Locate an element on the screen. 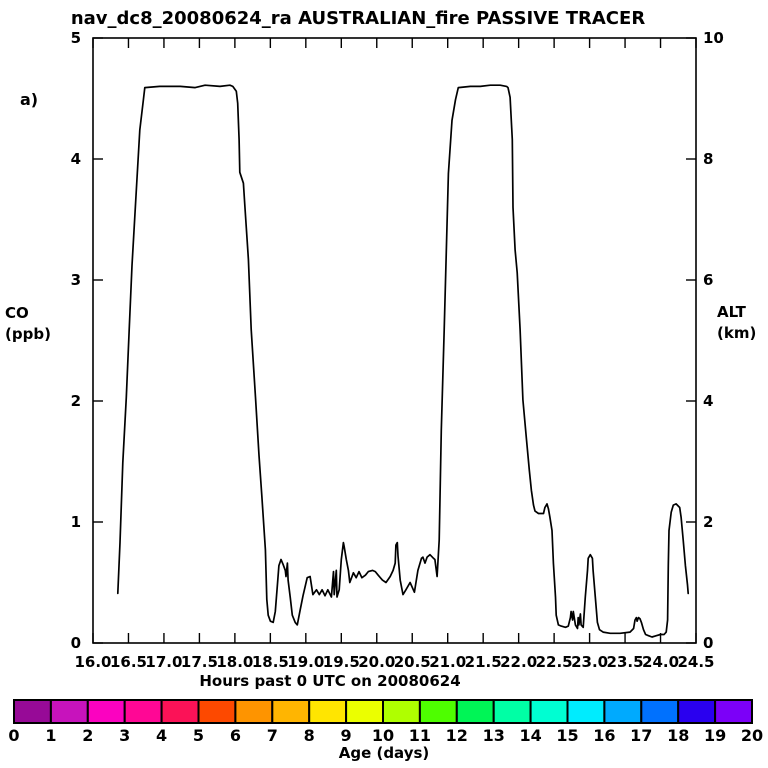 This screenshot has height=768, width=768. x-tick-label: 18.0 is located at coordinates (234, 662).